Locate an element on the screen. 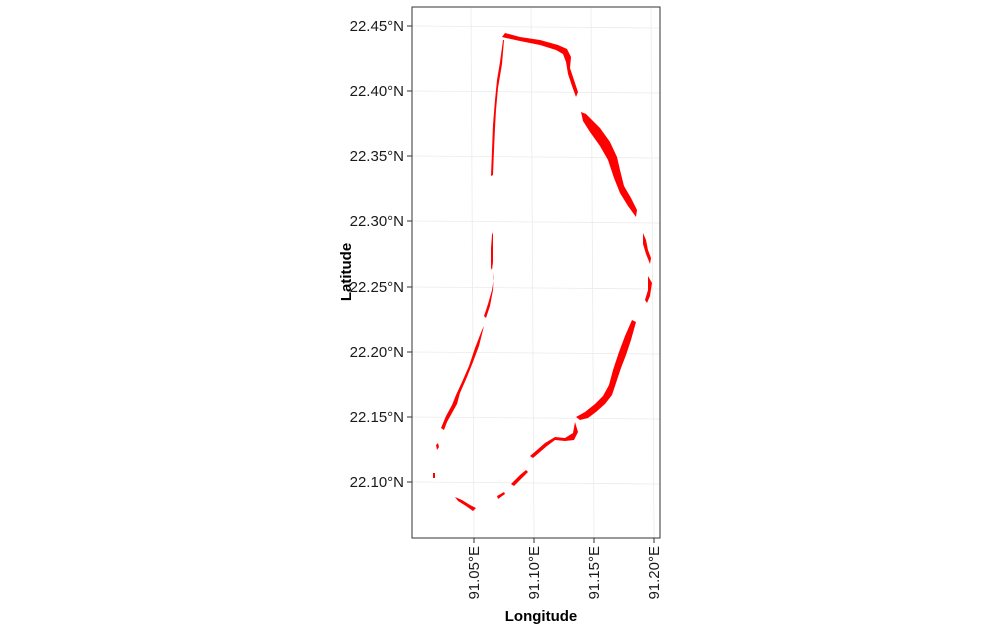 The image size is (1000, 631). shoreline-segment-west-upper is located at coordinates (497, 108).